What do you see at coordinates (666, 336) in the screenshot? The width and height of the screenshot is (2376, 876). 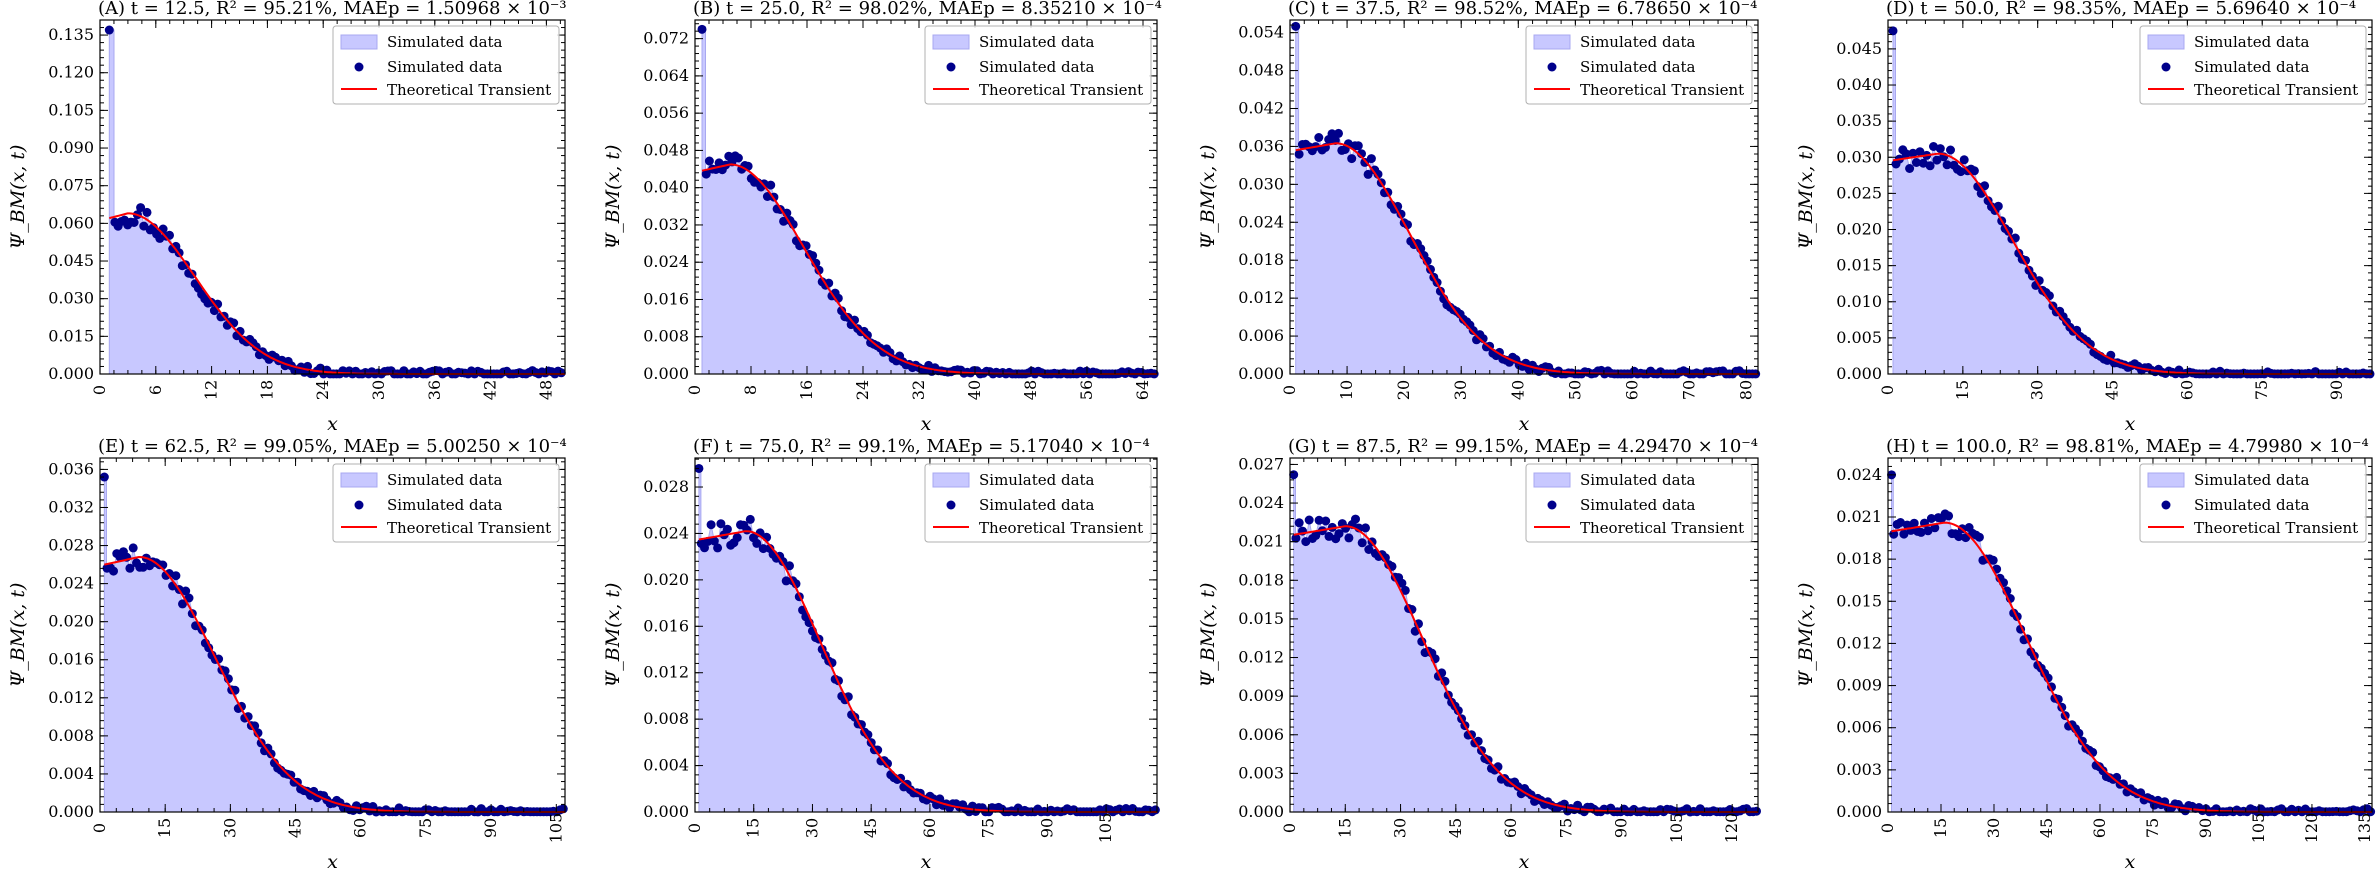 I see `y-tick-label: 0.008` at bounding box center [666, 336].